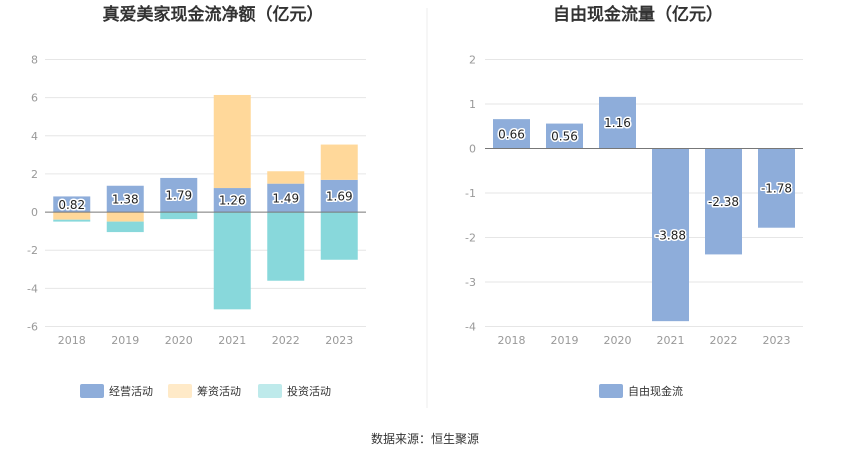  What do you see at coordinates (638, 14) in the screenshot?
I see `chart-title: 自由现金流量（亿元）` at bounding box center [638, 14].